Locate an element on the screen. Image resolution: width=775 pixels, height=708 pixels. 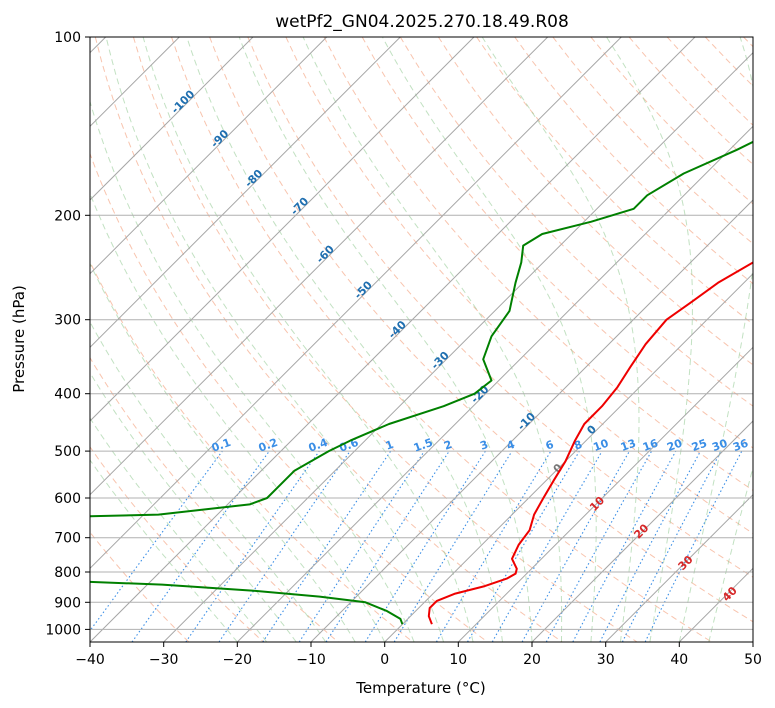
mixing-ratio-label: 3 is located at coordinates (484, 445).